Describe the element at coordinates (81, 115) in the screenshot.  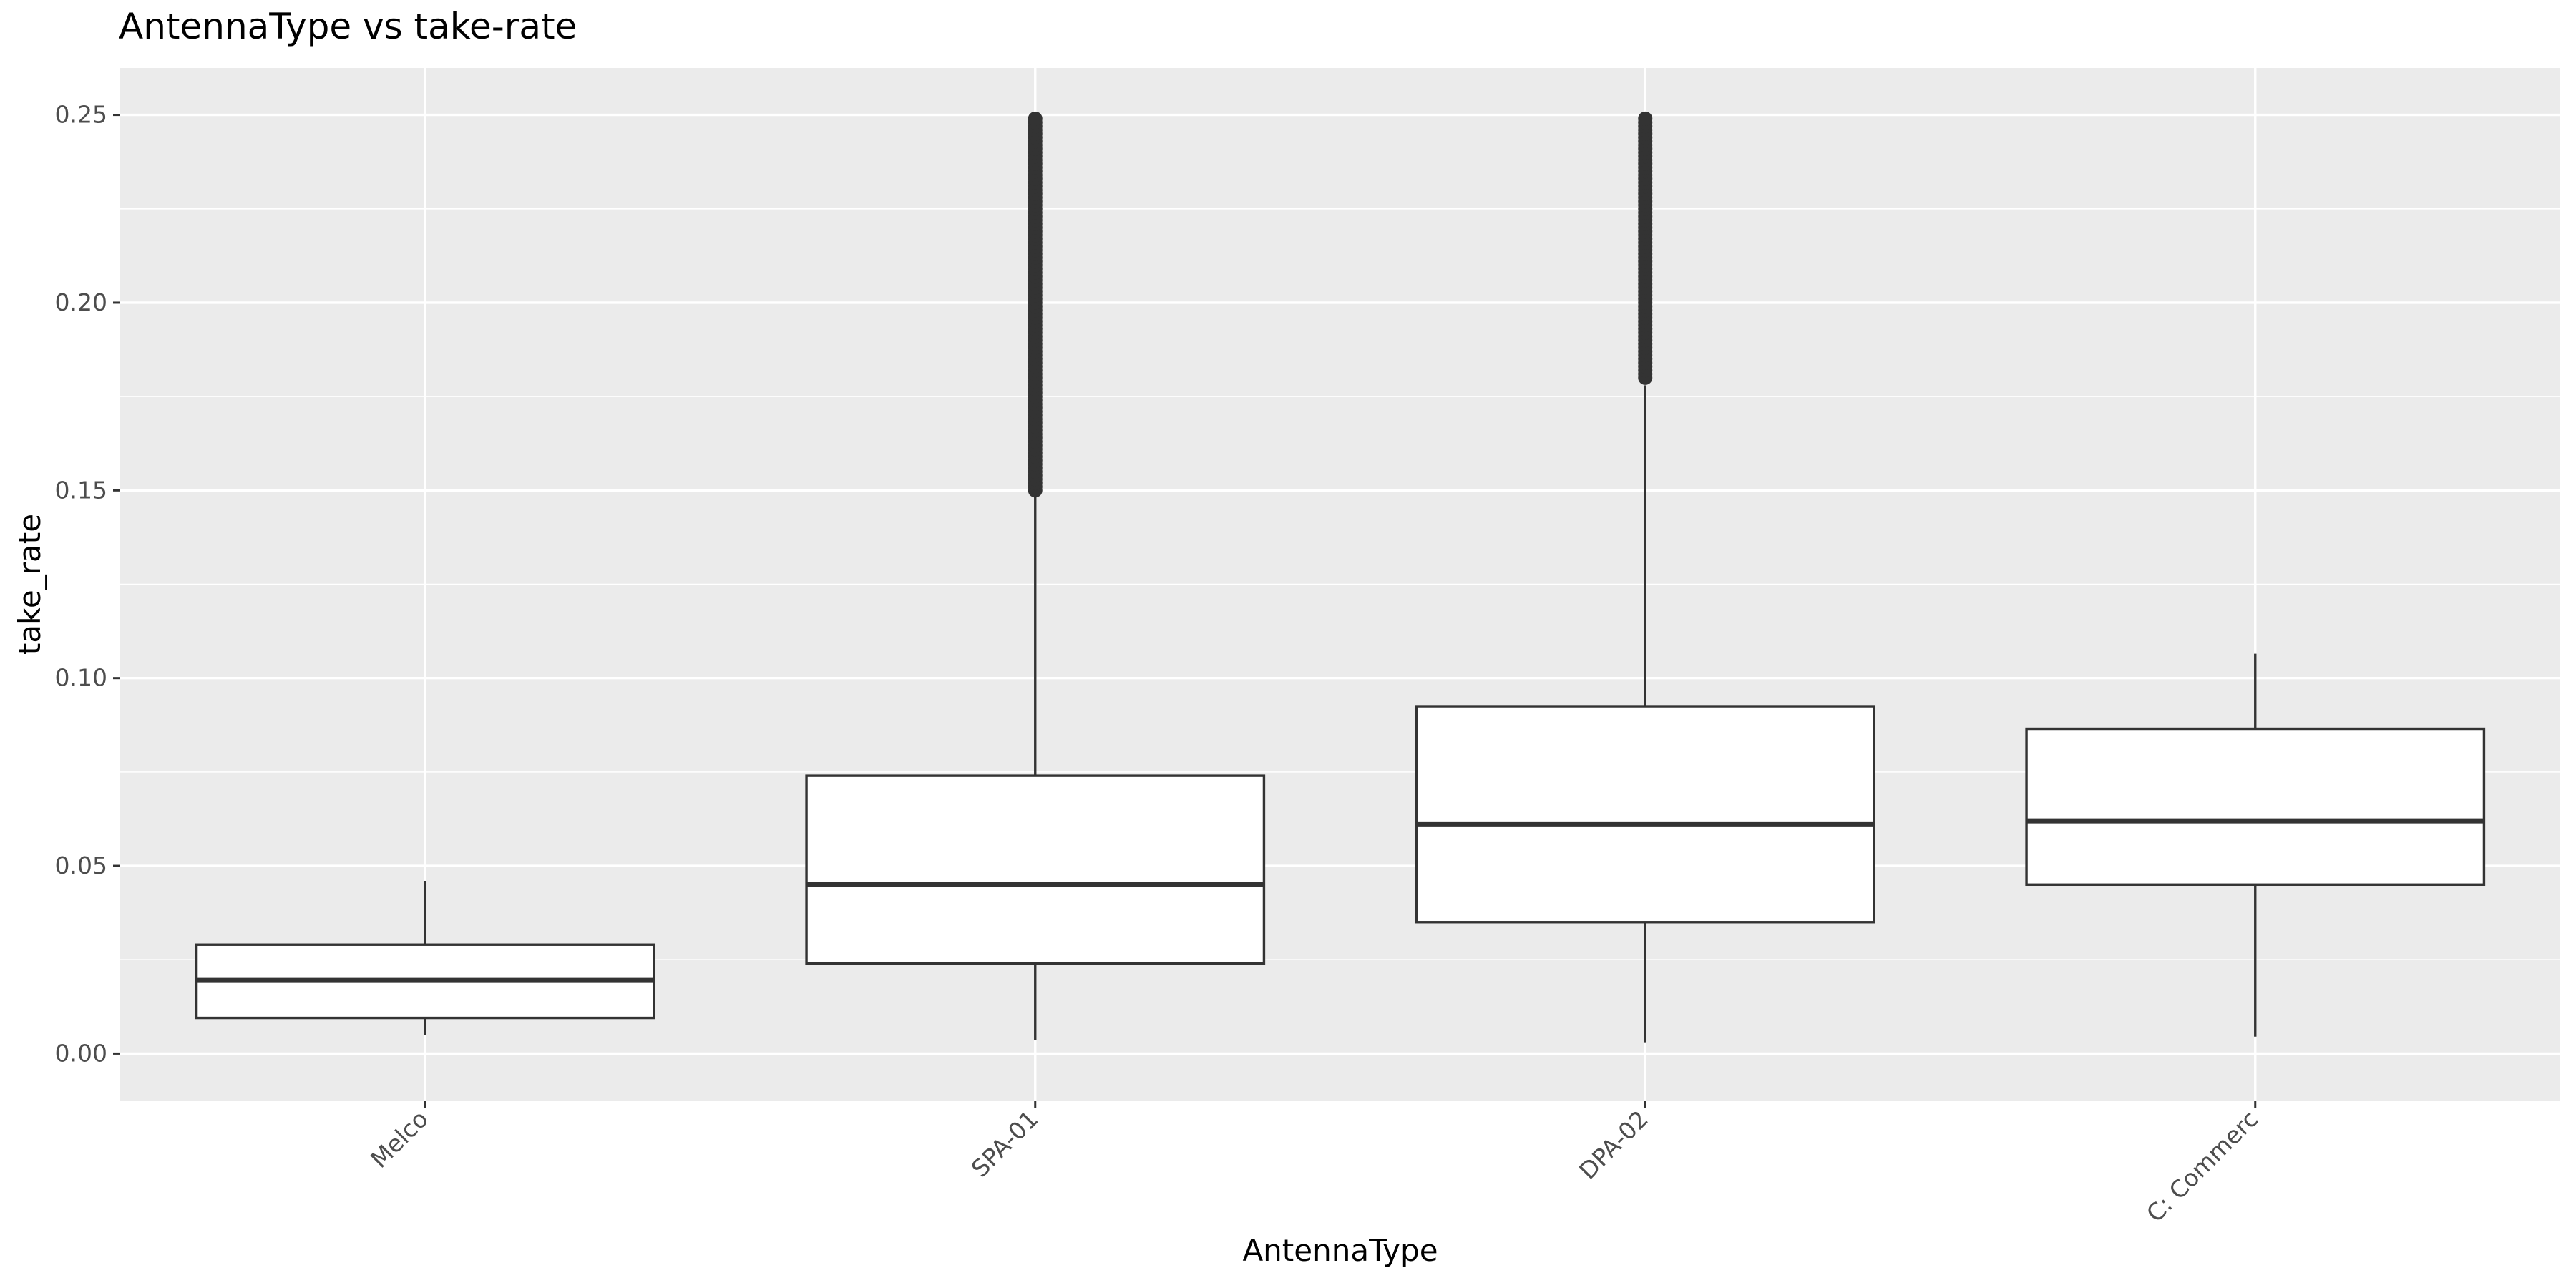
I see `y-tick-label: 0.25` at that location.